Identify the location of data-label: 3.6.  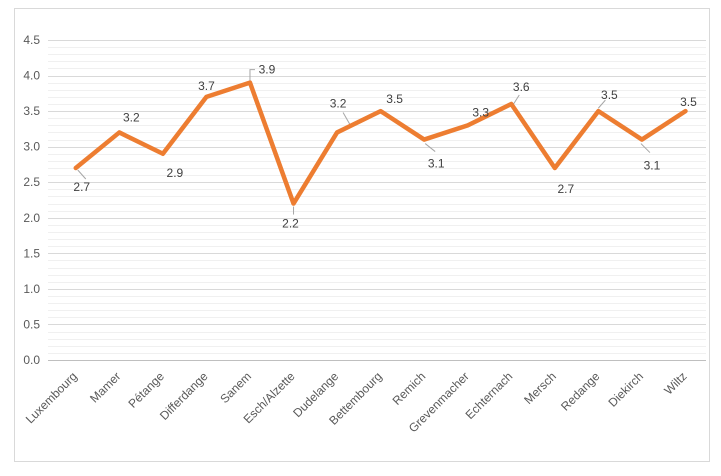
(521, 87).